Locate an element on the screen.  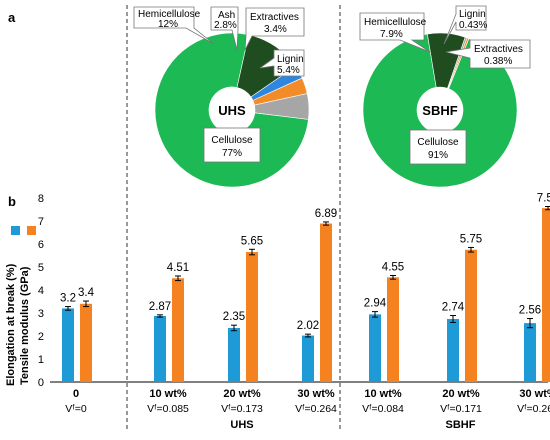
callout-value: 77% is located at coordinates (232, 153).